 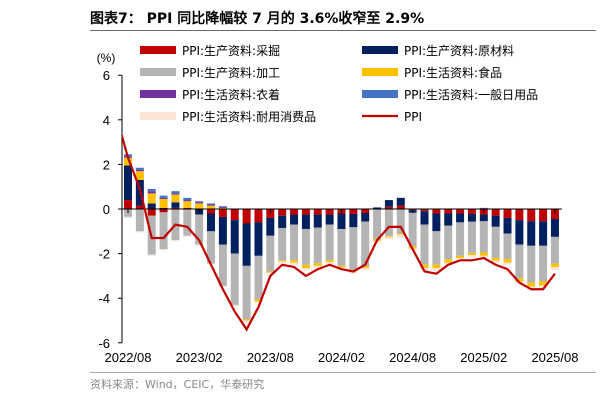 What do you see at coordinates (106, 75) in the screenshot?
I see `y-tick-label: 6` at bounding box center [106, 75].